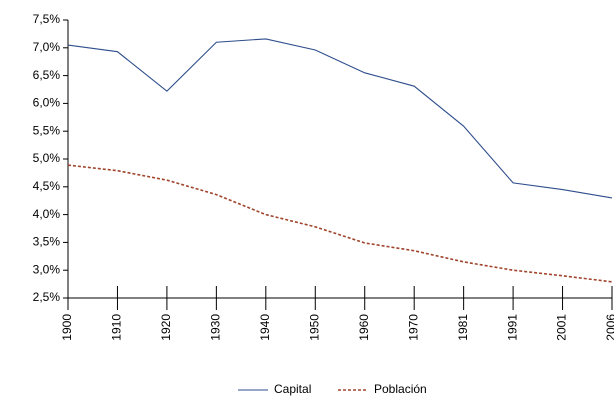 Image resolution: width=614 pixels, height=400 pixels. What do you see at coordinates (47, 130) in the screenshot?
I see `y-tick-label: 5,5%` at bounding box center [47, 130].